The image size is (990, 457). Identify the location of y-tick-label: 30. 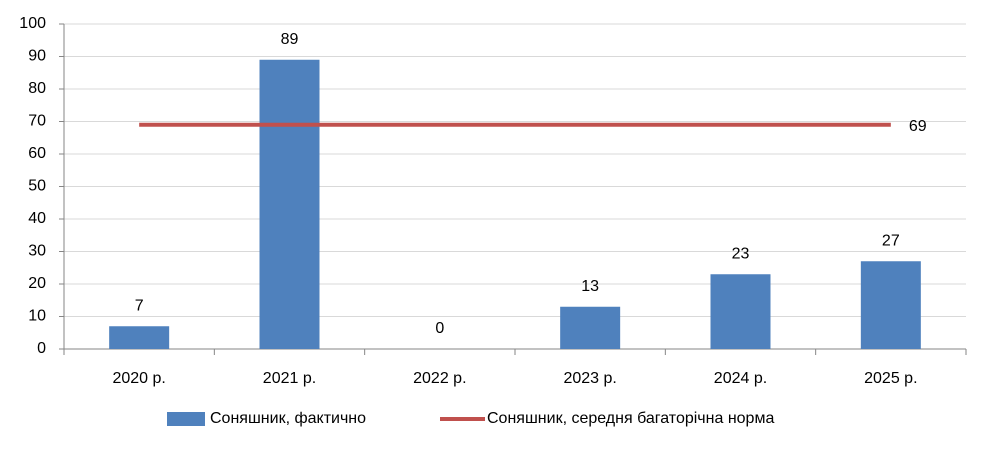
(37, 251).